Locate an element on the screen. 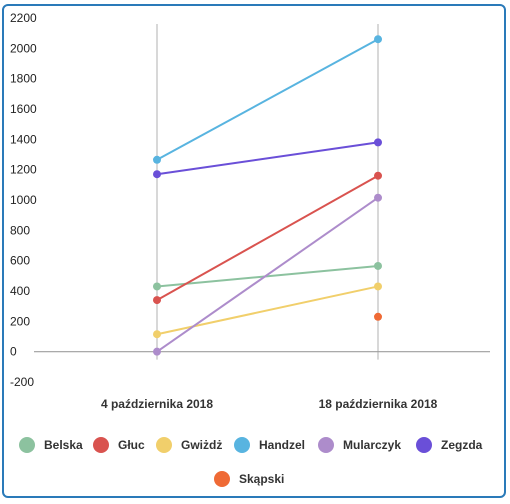 This screenshot has height=504, width=510. y-tick-label: 1200 is located at coordinates (23, 170).